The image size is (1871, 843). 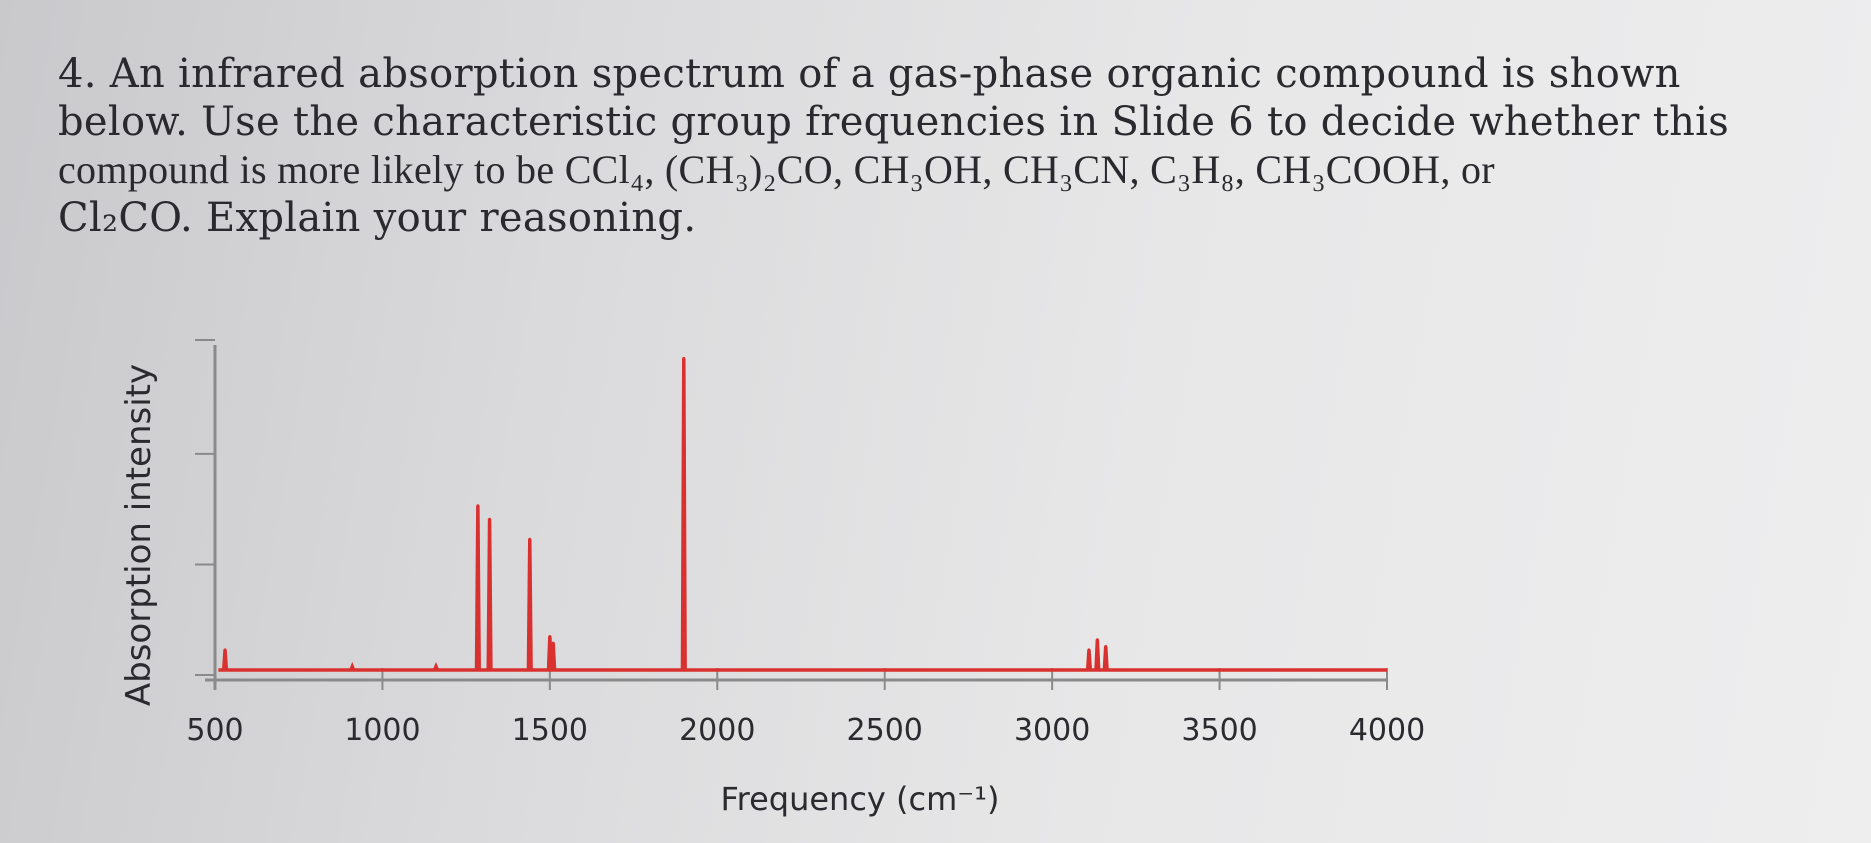 What do you see at coordinates (377, 218) in the screenshot?
I see `question-line-4: Cl₂CO. Explain your reasoning.` at bounding box center [377, 218].